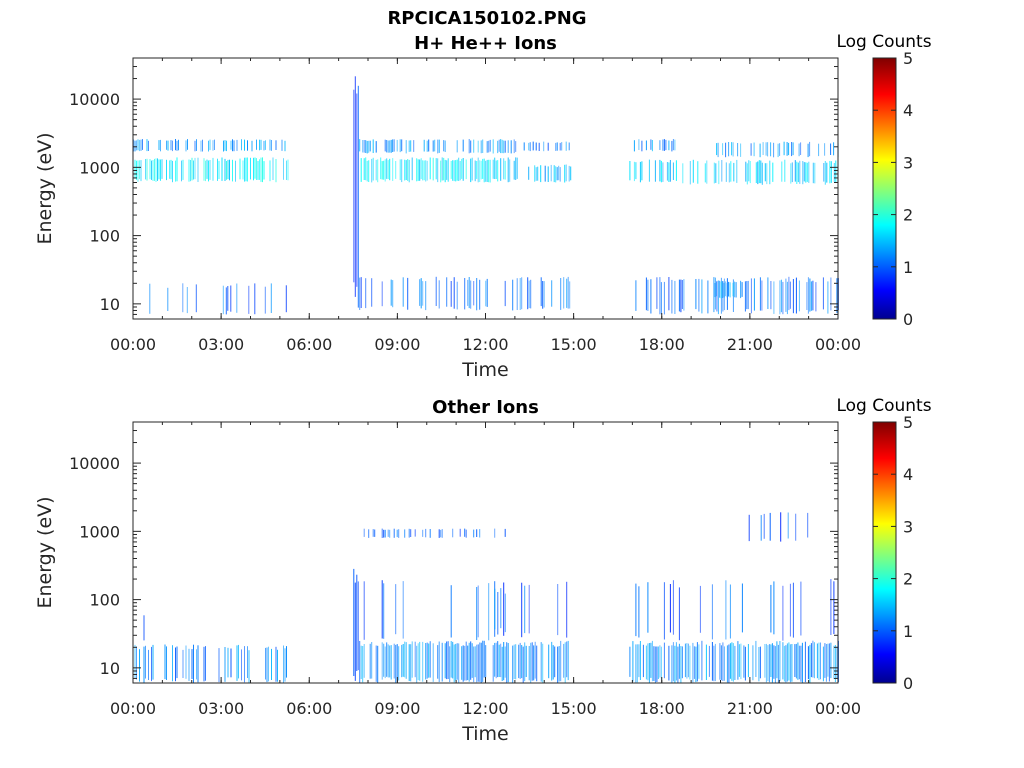  What do you see at coordinates (133, 708) in the screenshot?
I see `x-tick-label: 00:00` at bounding box center [133, 708].